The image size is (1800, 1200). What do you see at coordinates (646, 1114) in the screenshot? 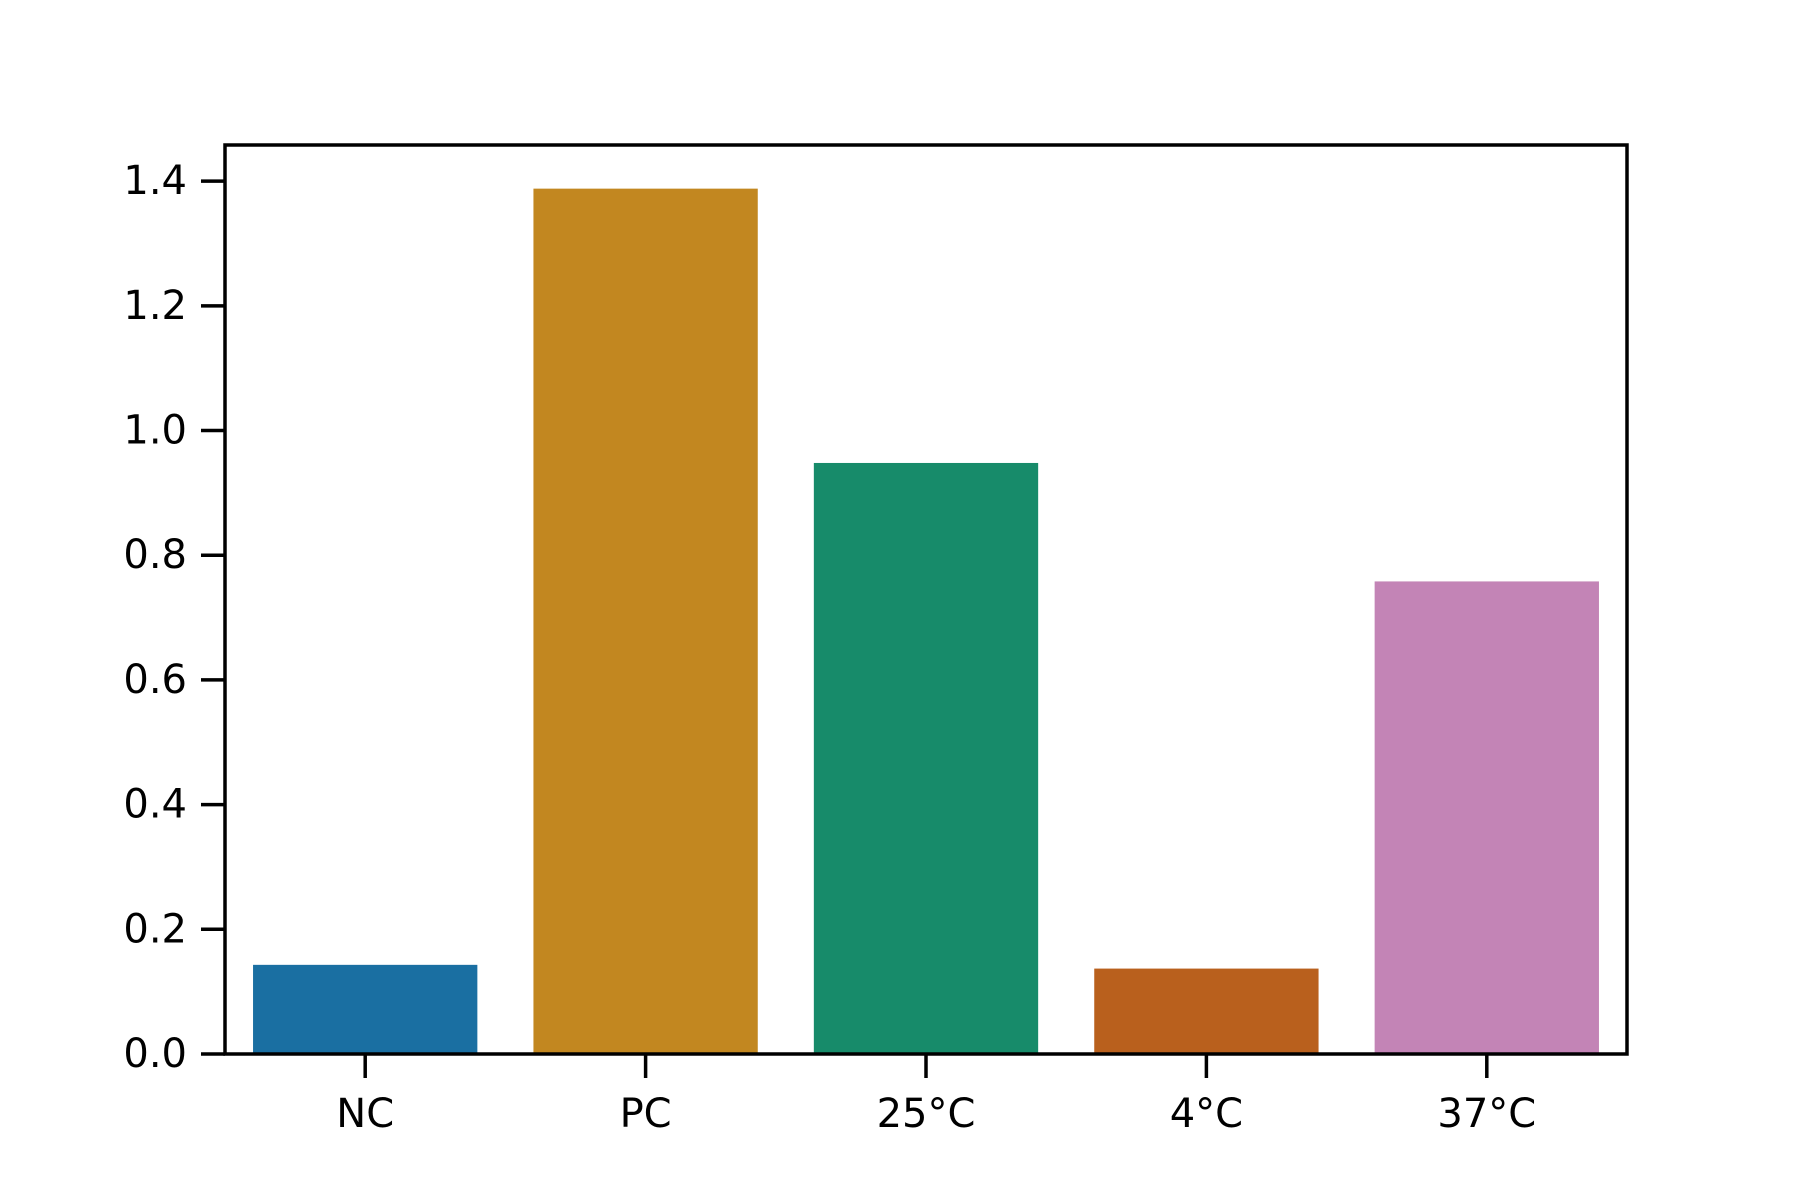
I see `x-tick-label: PC` at bounding box center [646, 1114].